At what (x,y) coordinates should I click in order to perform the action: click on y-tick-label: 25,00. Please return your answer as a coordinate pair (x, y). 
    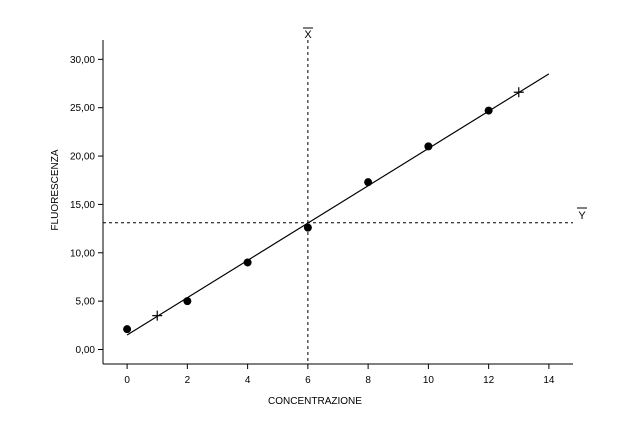
    Looking at the image, I should click on (82, 108).